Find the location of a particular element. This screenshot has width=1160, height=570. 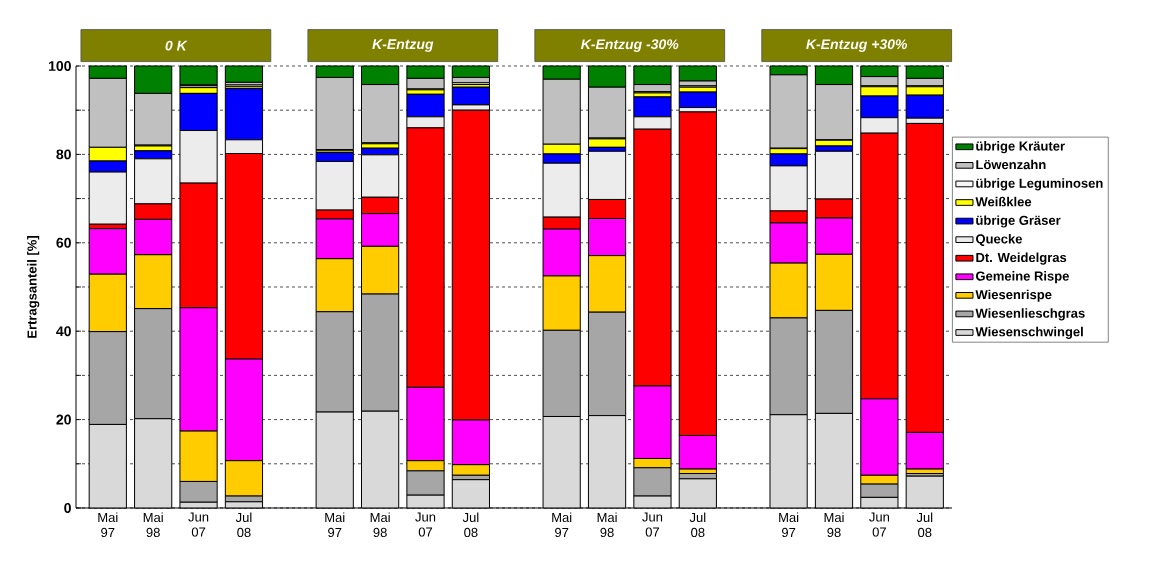

legend-label: Weißklee is located at coordinates (1003, 201).